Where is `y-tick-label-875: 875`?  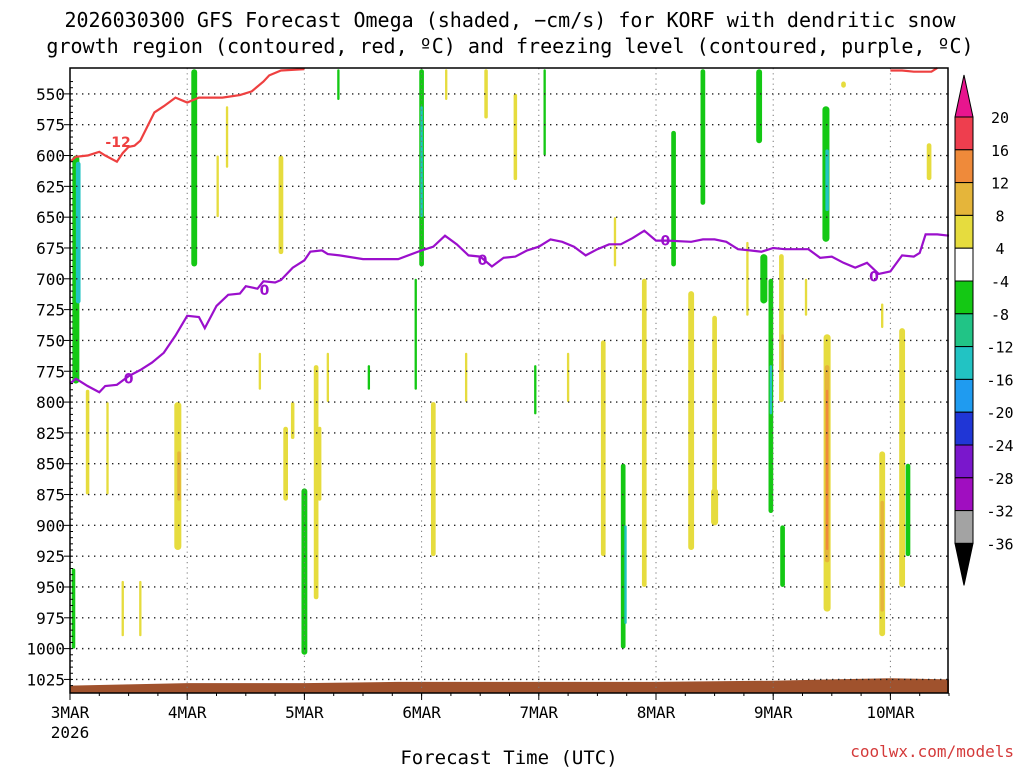 y-tick-label-875: 875 is located at coordinates (50, 495).